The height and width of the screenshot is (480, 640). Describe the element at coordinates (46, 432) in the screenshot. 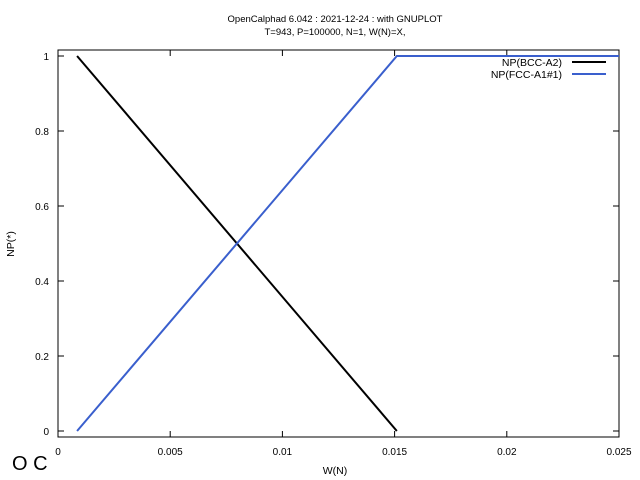

I see `y-tick-label: 0` at that location.